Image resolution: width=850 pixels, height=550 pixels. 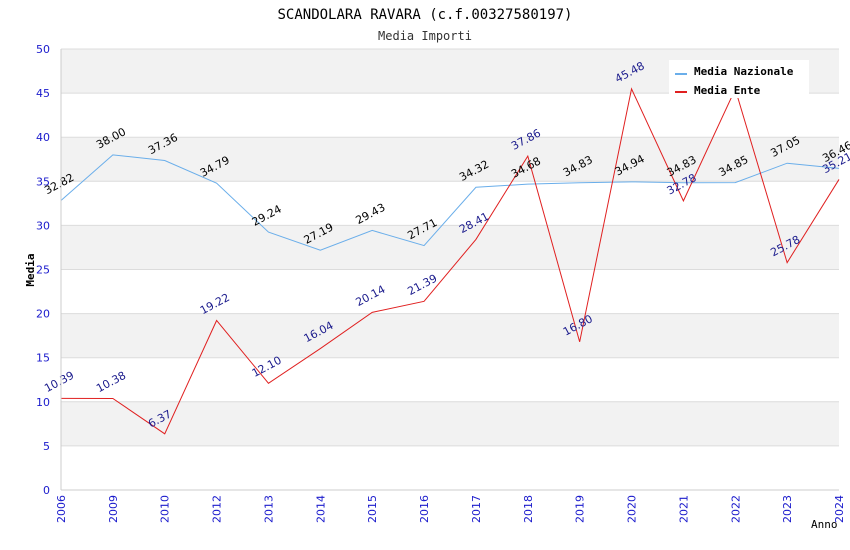 What do you see at coordinates (425, 36) in the screenshot?
I see `chart-subtitle: Media Importi` at bounding box center [425, 36].